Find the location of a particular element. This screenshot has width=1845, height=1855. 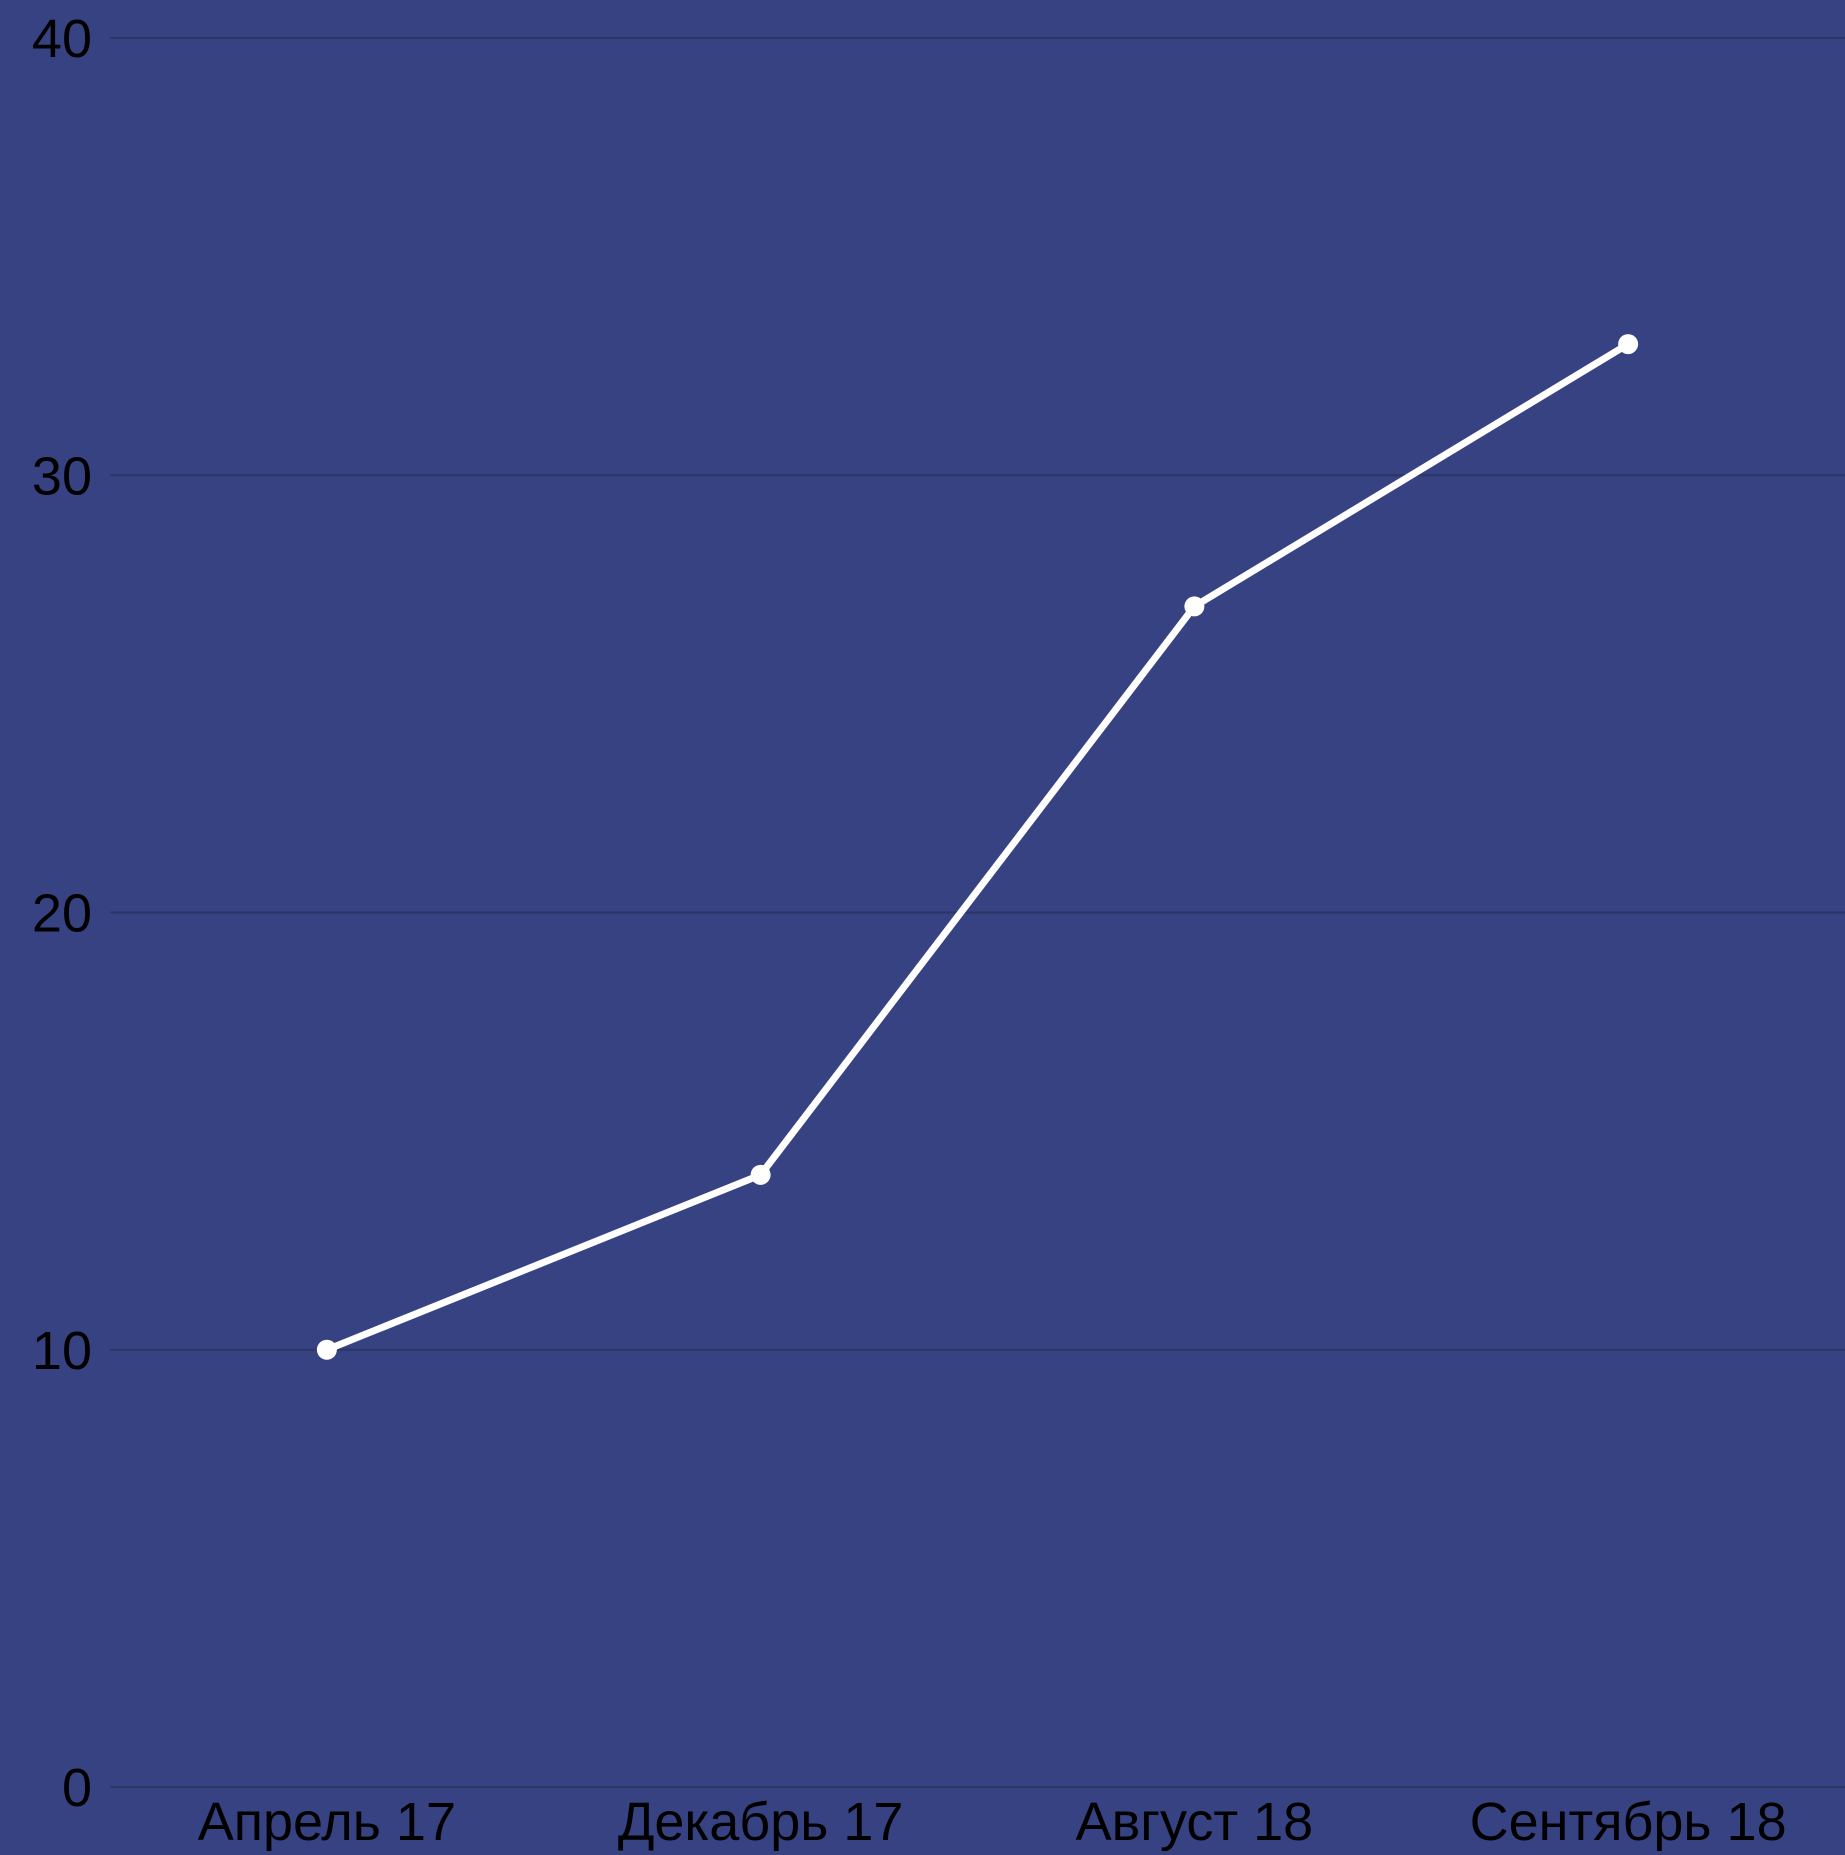

x-axis-tick-labels: Апрель 17 Декабрь 17 Август 18 Сентябрь 18 is located at coordinates (992, 1822).